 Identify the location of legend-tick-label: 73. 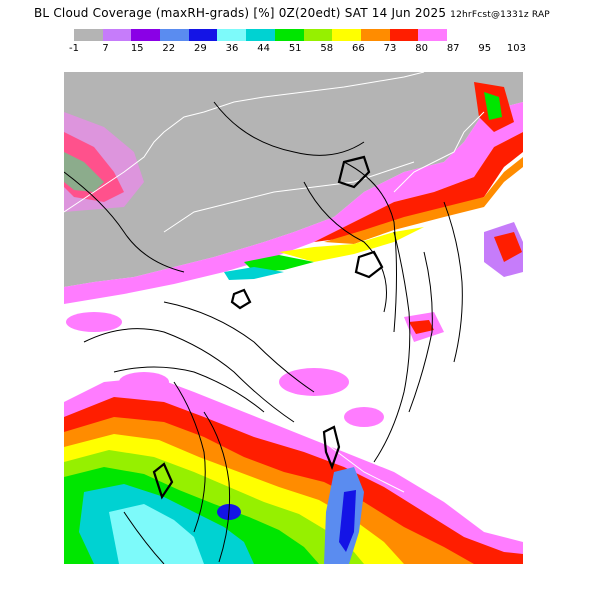
(390, 48).